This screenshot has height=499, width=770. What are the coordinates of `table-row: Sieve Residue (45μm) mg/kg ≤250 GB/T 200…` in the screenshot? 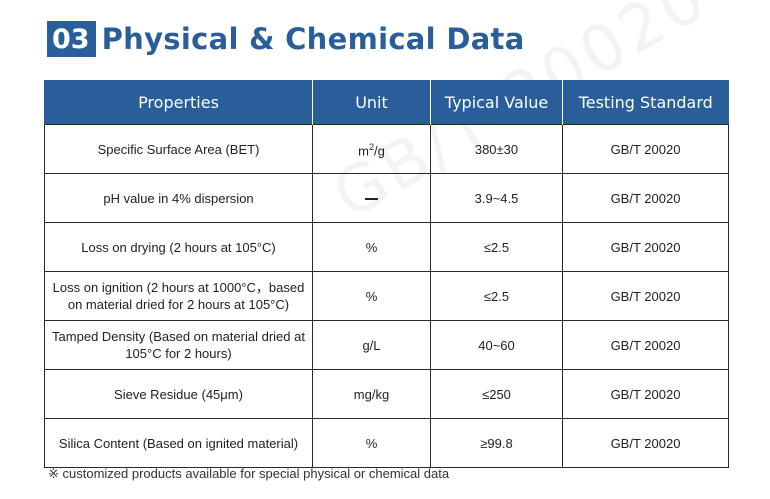 It's located at (386, 394).